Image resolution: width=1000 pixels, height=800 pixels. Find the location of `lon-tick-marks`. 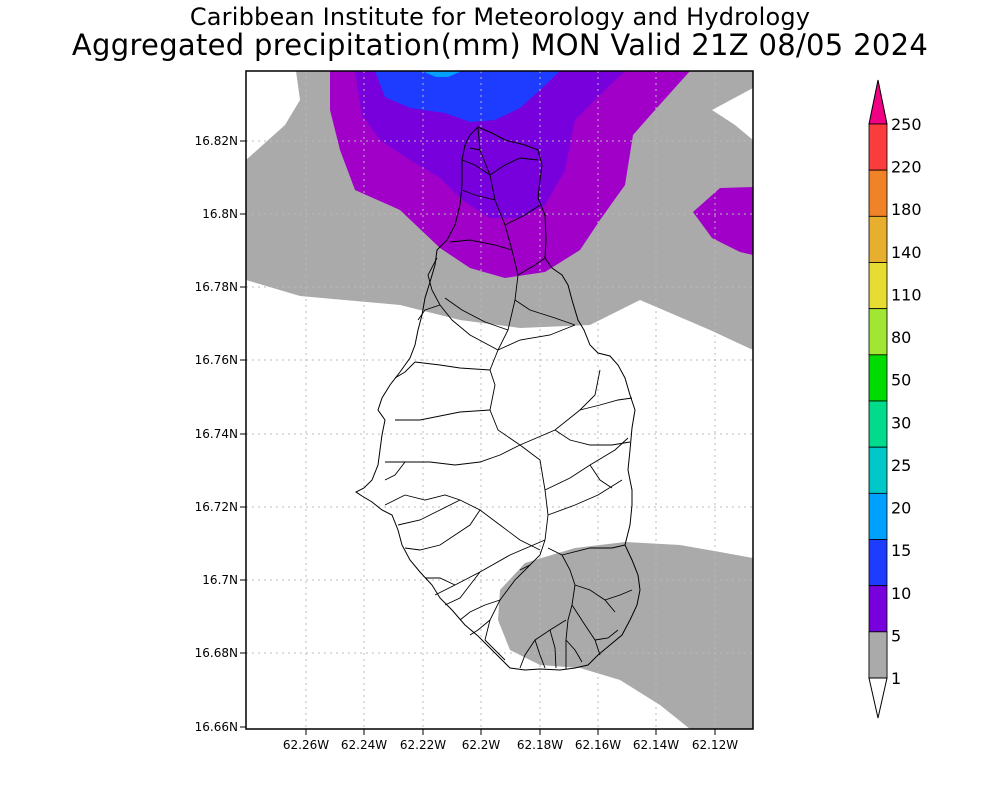

lon-tick-marks is located at coordinates (510, 732).